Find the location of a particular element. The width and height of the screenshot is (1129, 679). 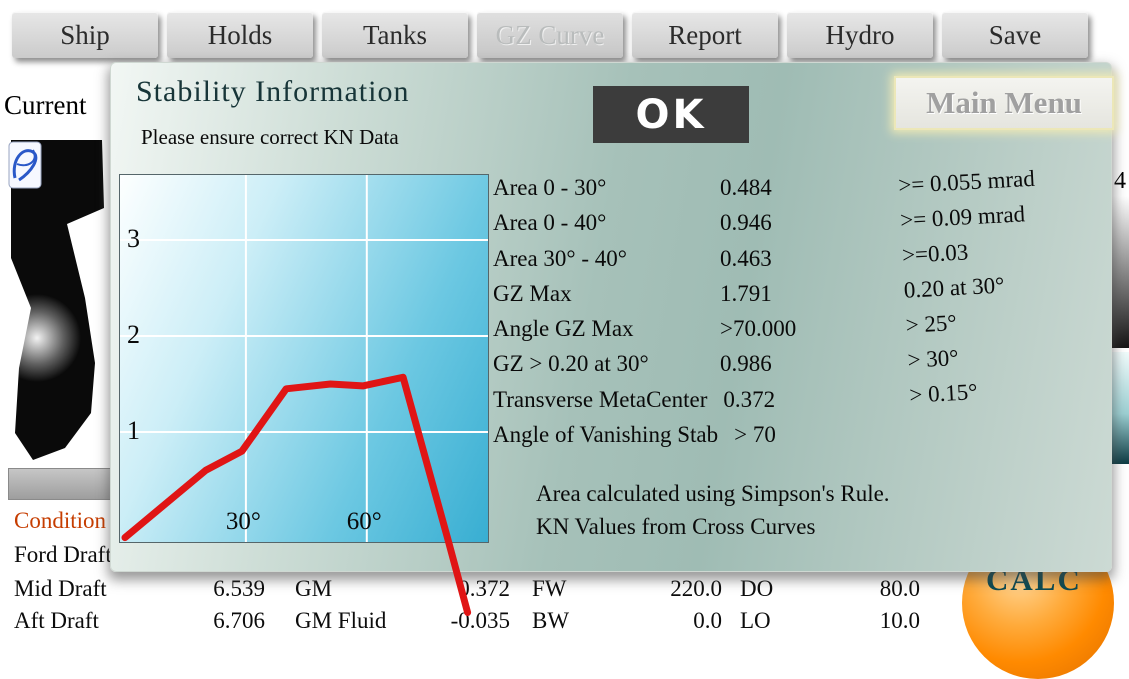

stability-label: Area 0 - 40° is located at coordinates (550, 223).